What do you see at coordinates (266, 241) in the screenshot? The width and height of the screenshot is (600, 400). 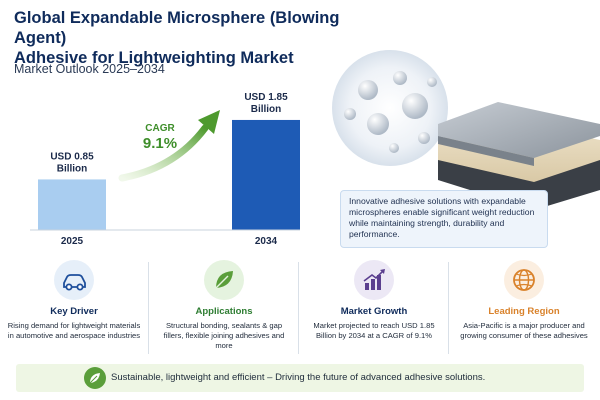 I see `category-label: 2034` at bounding box center [266, 241].